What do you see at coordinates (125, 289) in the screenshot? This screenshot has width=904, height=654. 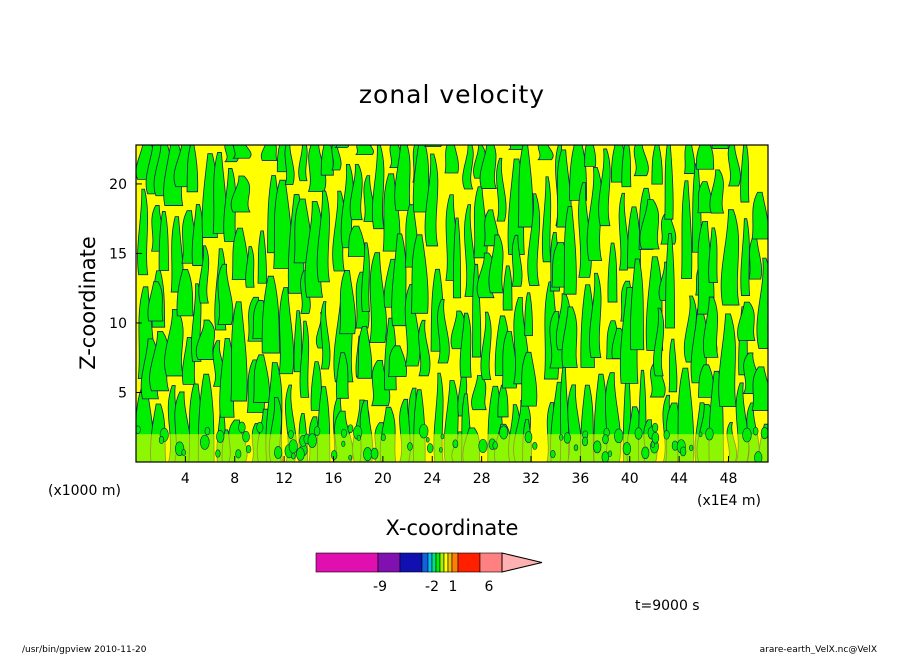 I see `y-axis: 5 10 15 20` at bounding box center [125, 289].